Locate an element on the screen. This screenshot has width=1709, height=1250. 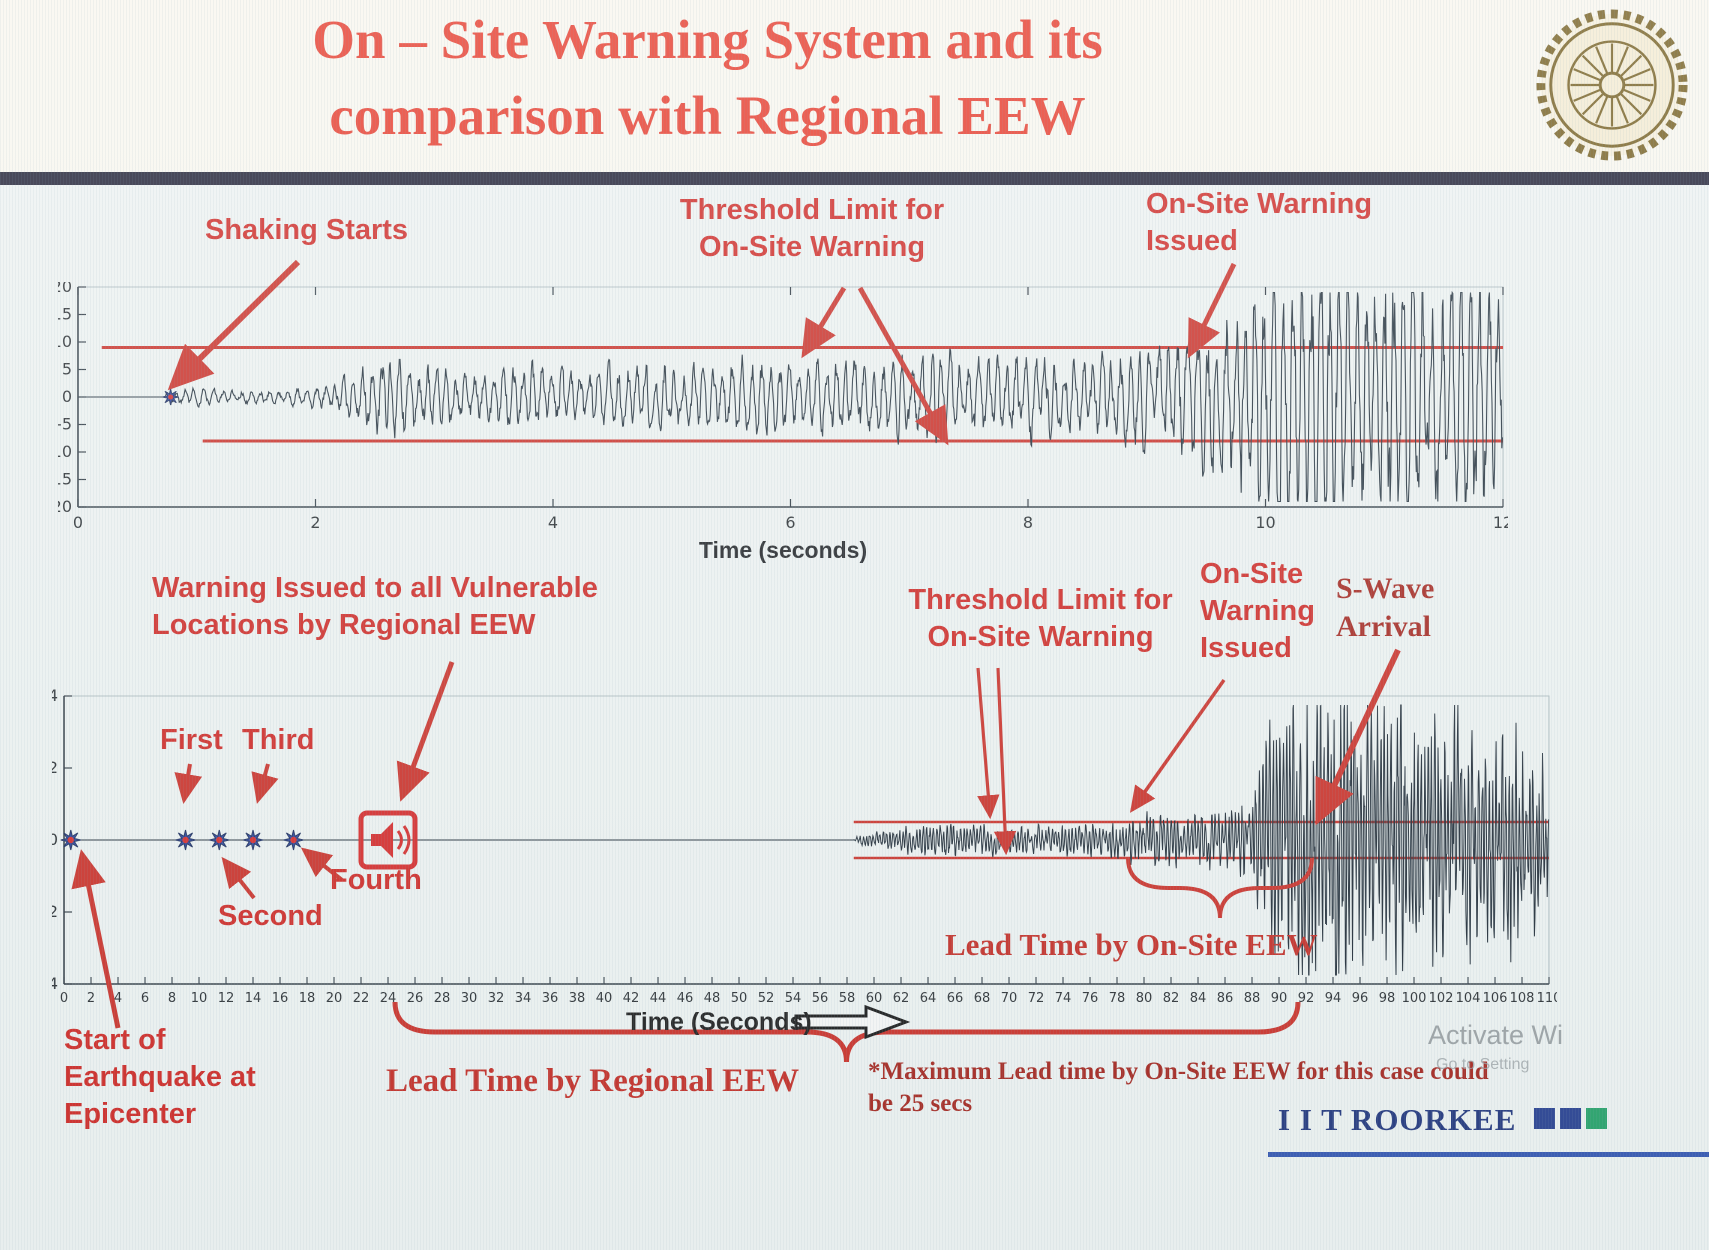
svg-text: 78 is located at coordinates (1117, 998).